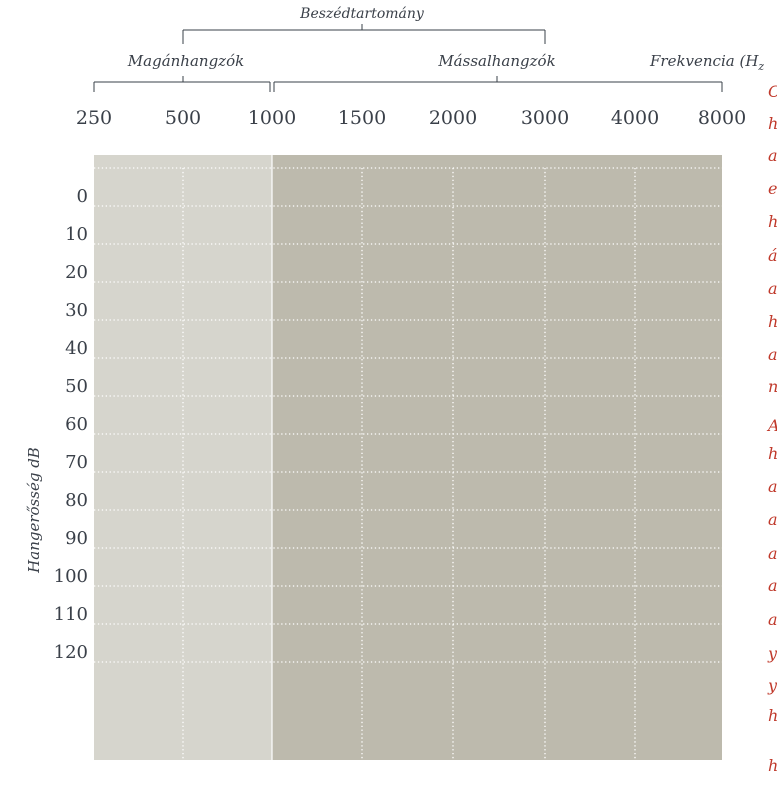 This screenshot has height=788, width=777. Describe the element at coordinates (416, 148) in the screenshot. I see `band-label-mid: Közepes hangfekvésű hangok` at that location.